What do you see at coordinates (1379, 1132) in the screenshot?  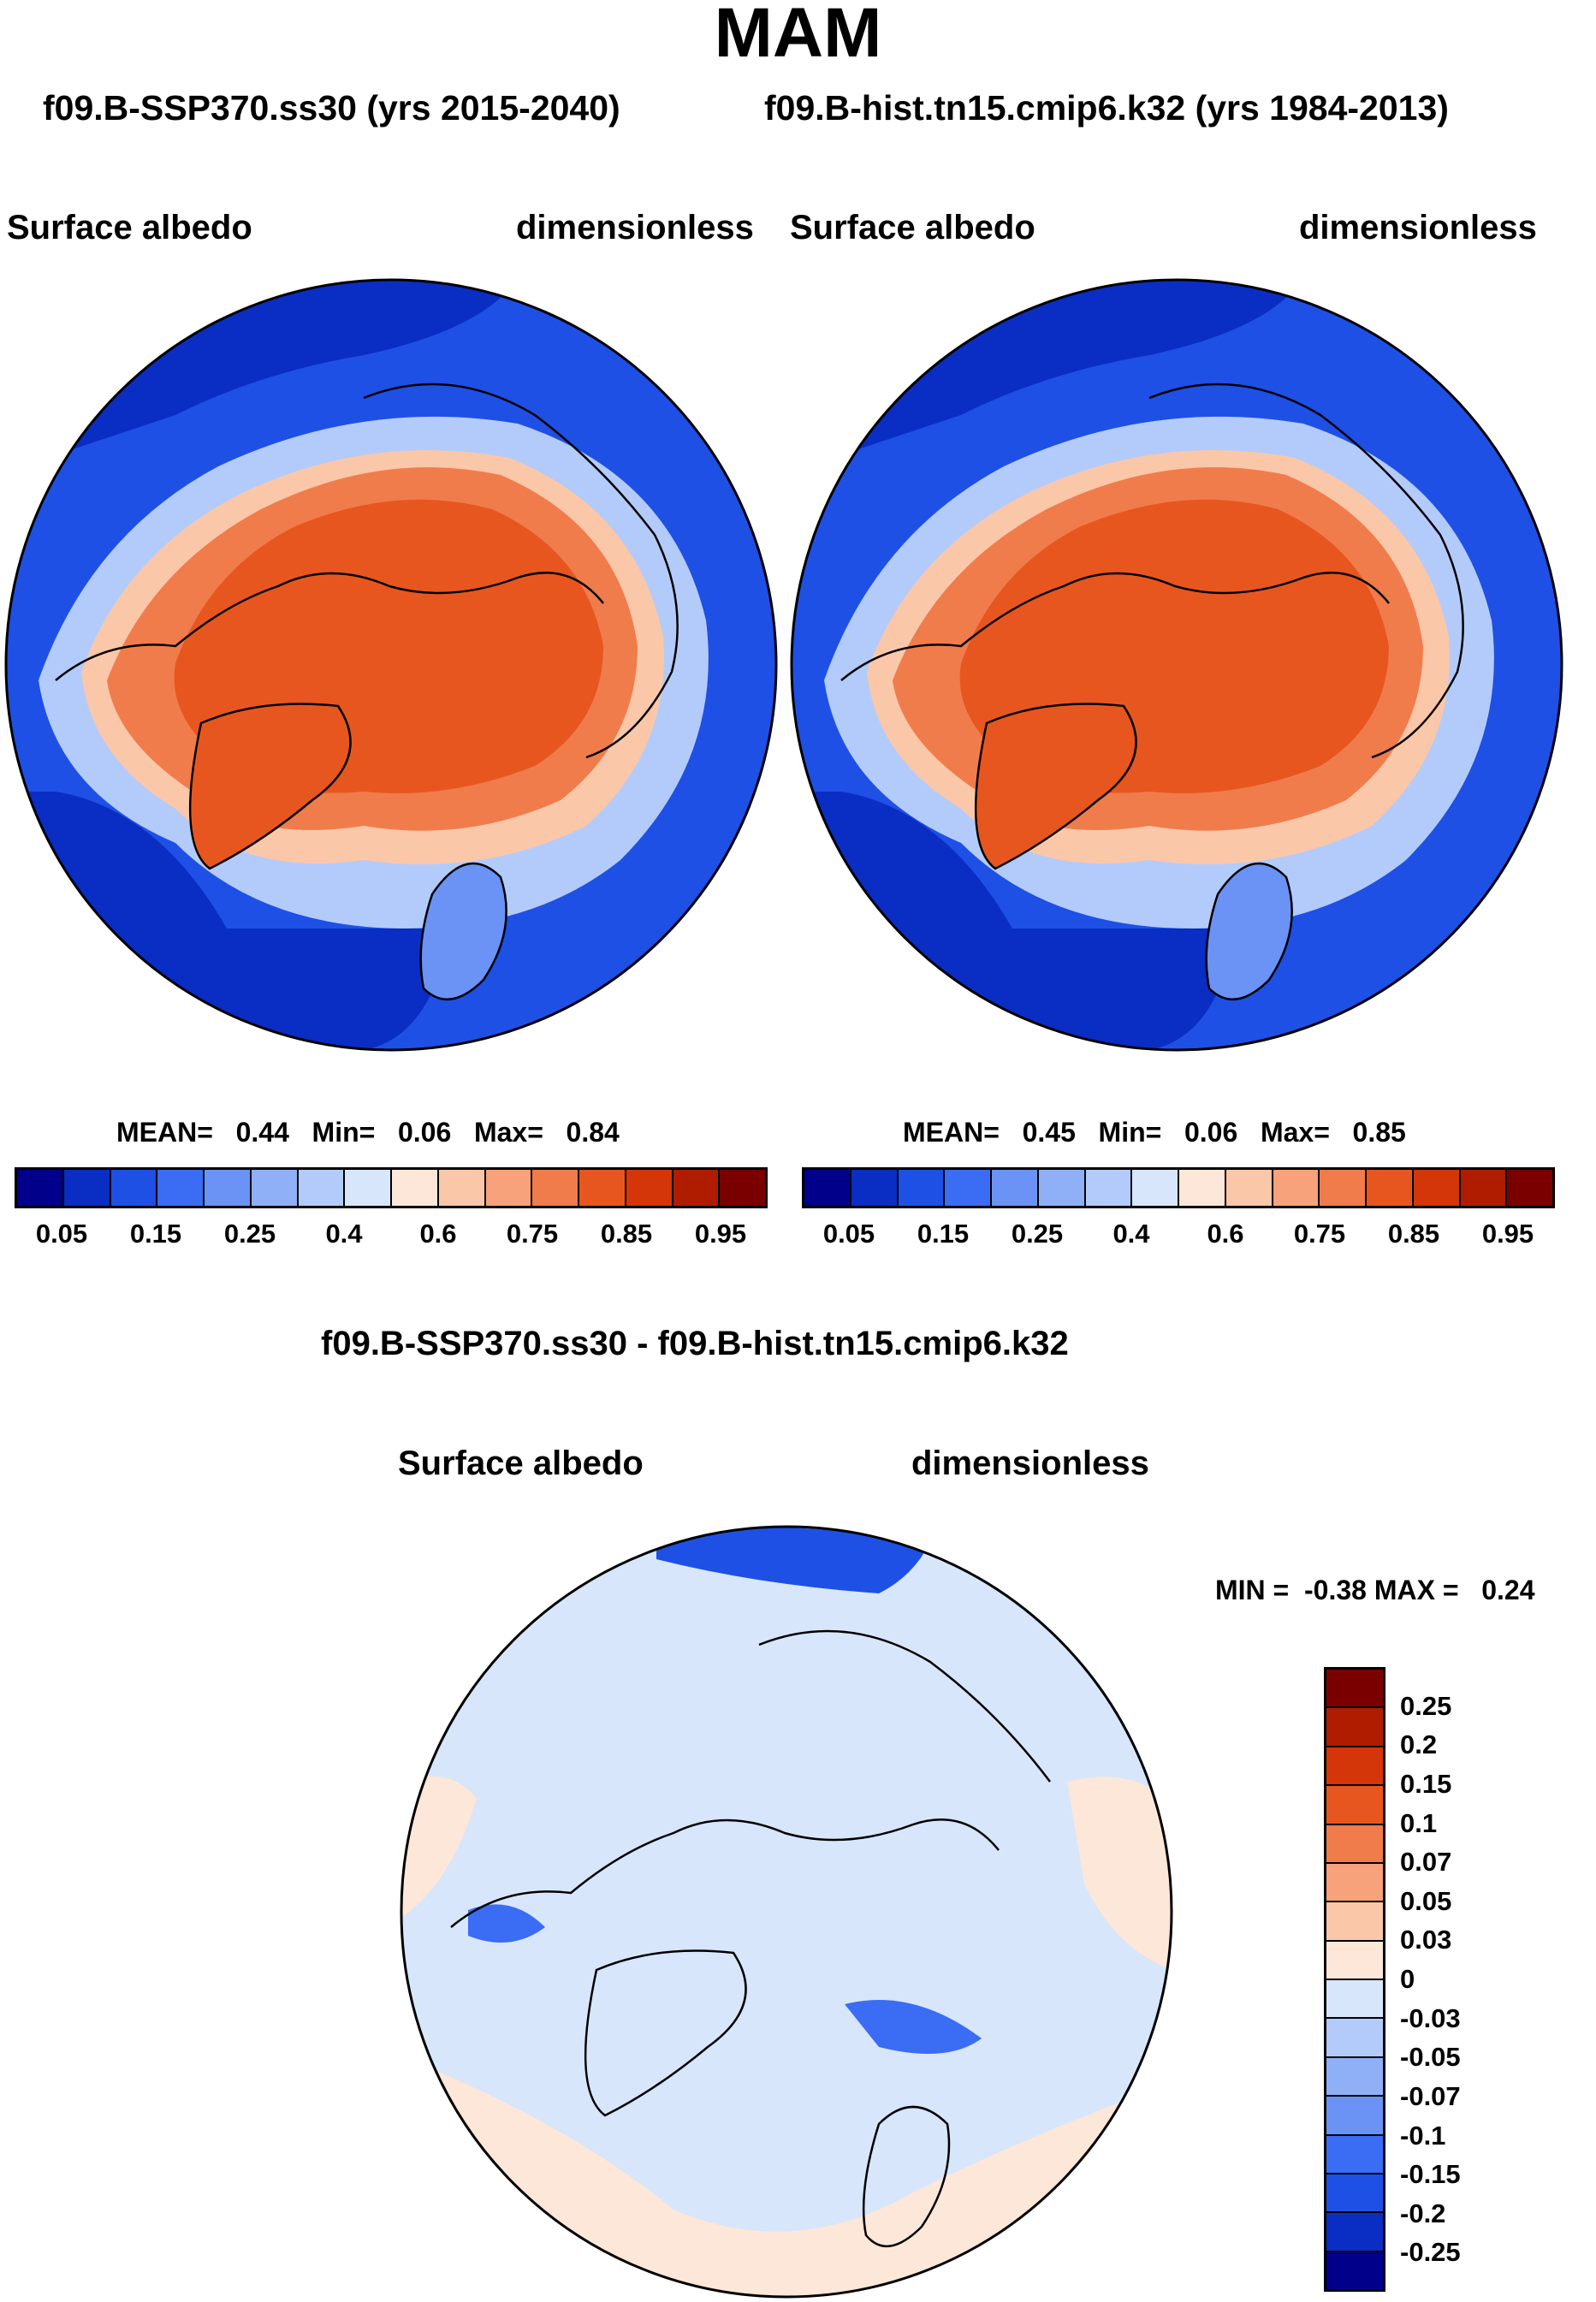 I see `right-max-value: 0.85` at bounding box center [1379, 1132].